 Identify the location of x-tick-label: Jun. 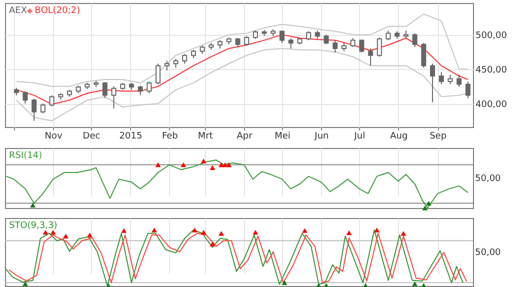
(321, 137).